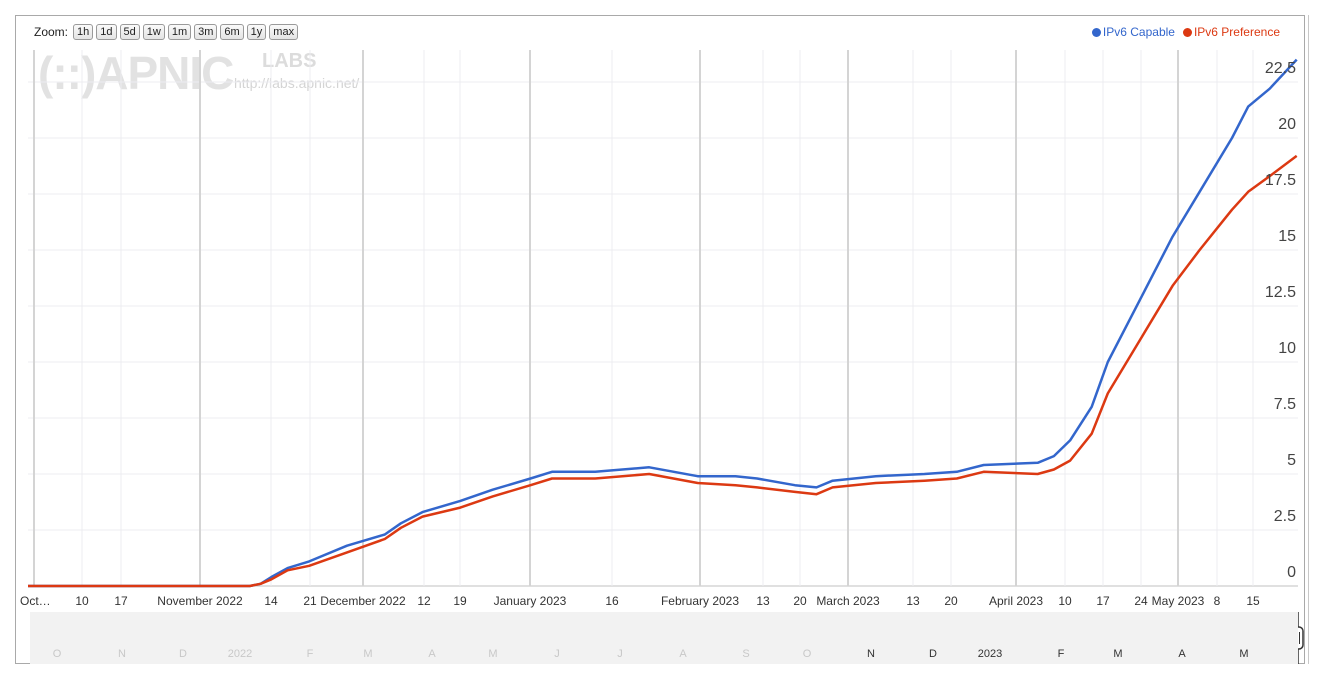 The width and height of the screenshot is (1320, 679). What do you see at coordinates (1287, 348) in the screenshot?
I see `y-axis-label: 10` at bounding box center [1287, 348].